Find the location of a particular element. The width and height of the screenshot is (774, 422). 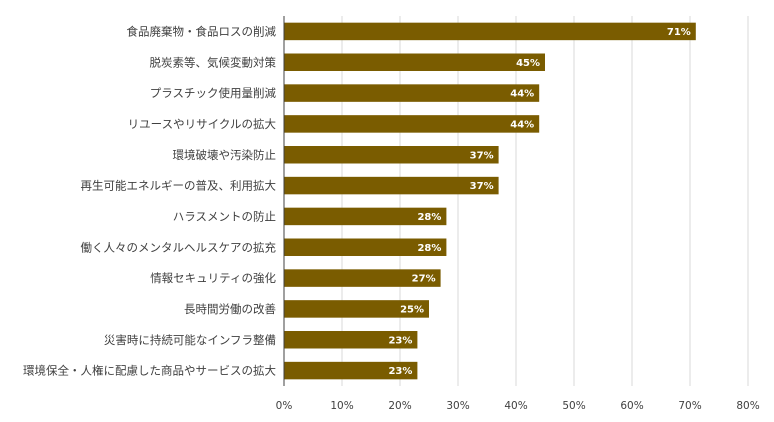

x-tick-label: 60% is located at coordinates (631, 406).